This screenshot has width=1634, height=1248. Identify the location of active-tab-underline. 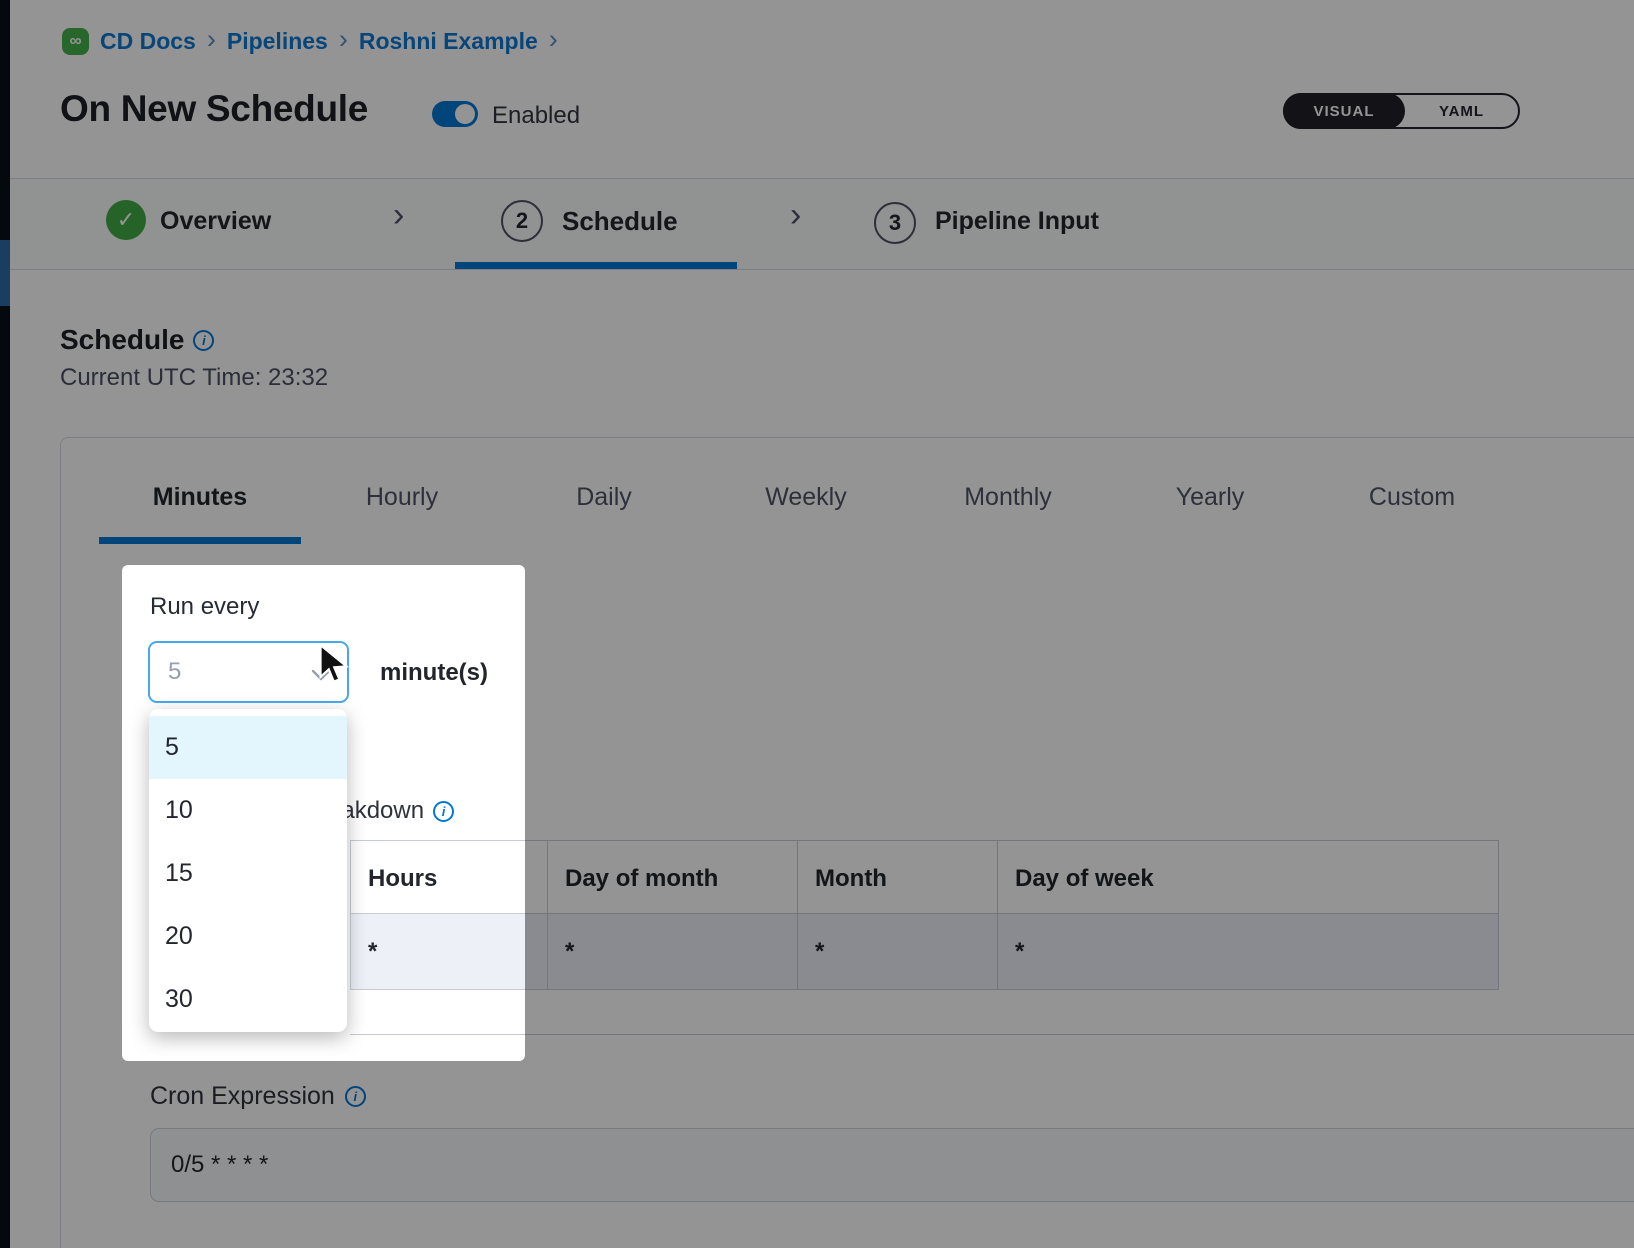
(200, 540).